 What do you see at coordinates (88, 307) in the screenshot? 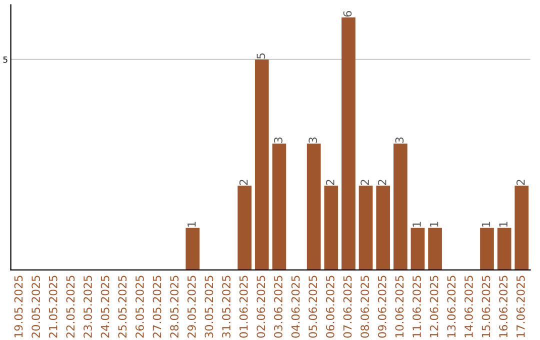
I see `x-tick-label: 23.05.2025` at bounding box center [88, 307].